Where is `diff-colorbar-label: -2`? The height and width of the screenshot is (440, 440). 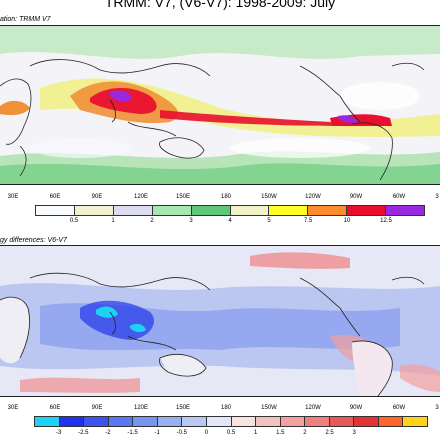 diff-colorbar-label: -2 is located at coordinates (108, 433).